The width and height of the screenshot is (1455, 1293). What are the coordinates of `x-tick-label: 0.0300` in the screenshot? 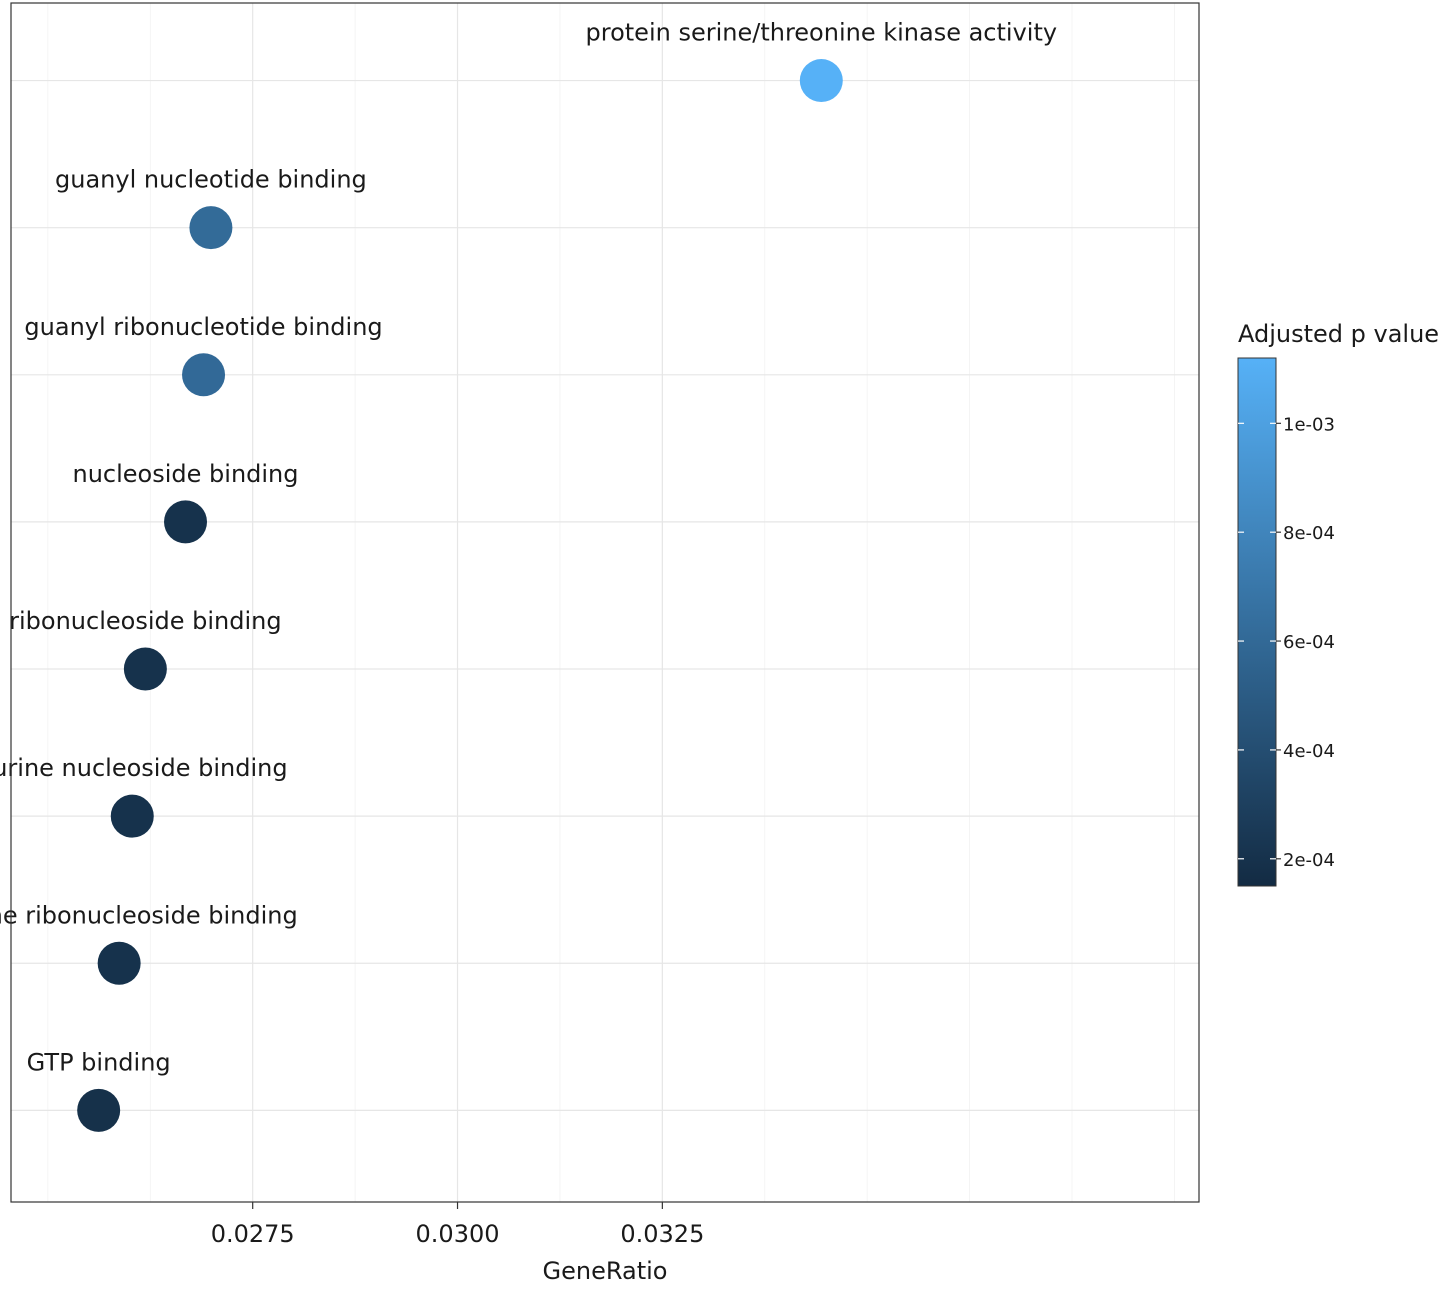 It's located at (458, 1234).